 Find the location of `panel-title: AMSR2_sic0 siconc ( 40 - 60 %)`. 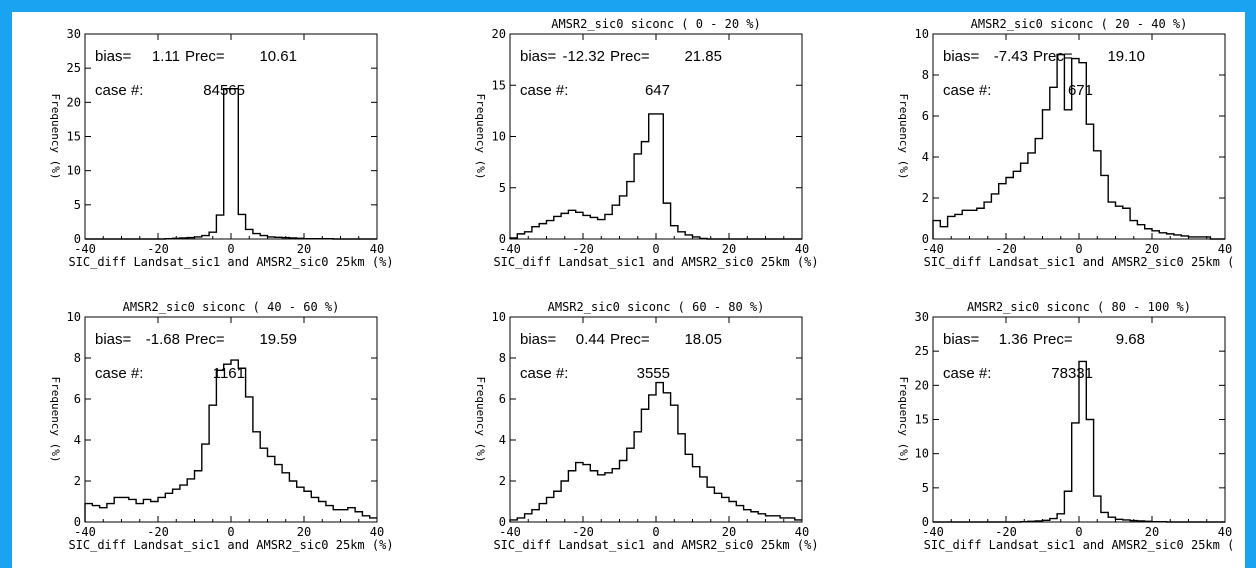

panel-title: AMSR2_sic0 siconc ( 40 - 60 %) is located at coordinates (231, 307).